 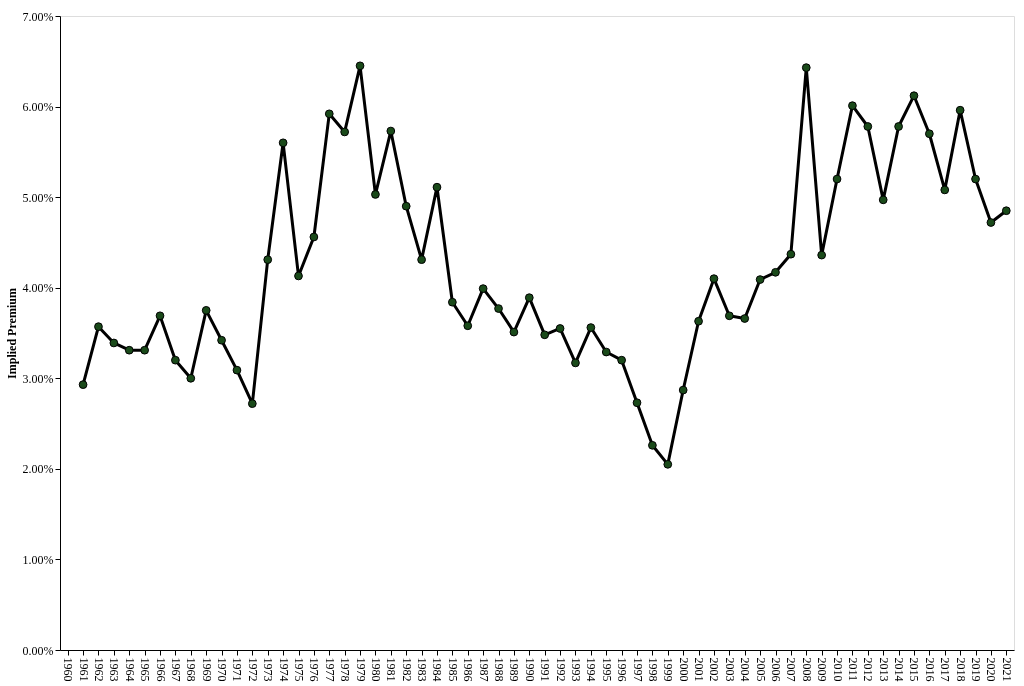 I want to click on x-tick-label: 1975, so click(x=299, y=669).